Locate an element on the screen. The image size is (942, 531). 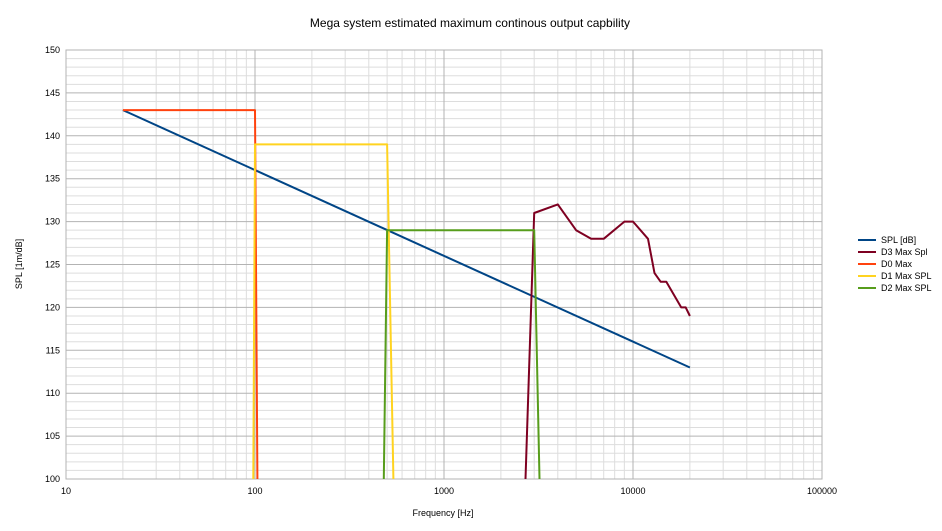
series-line-d1-max-spl is located at coordinates (323, 311).